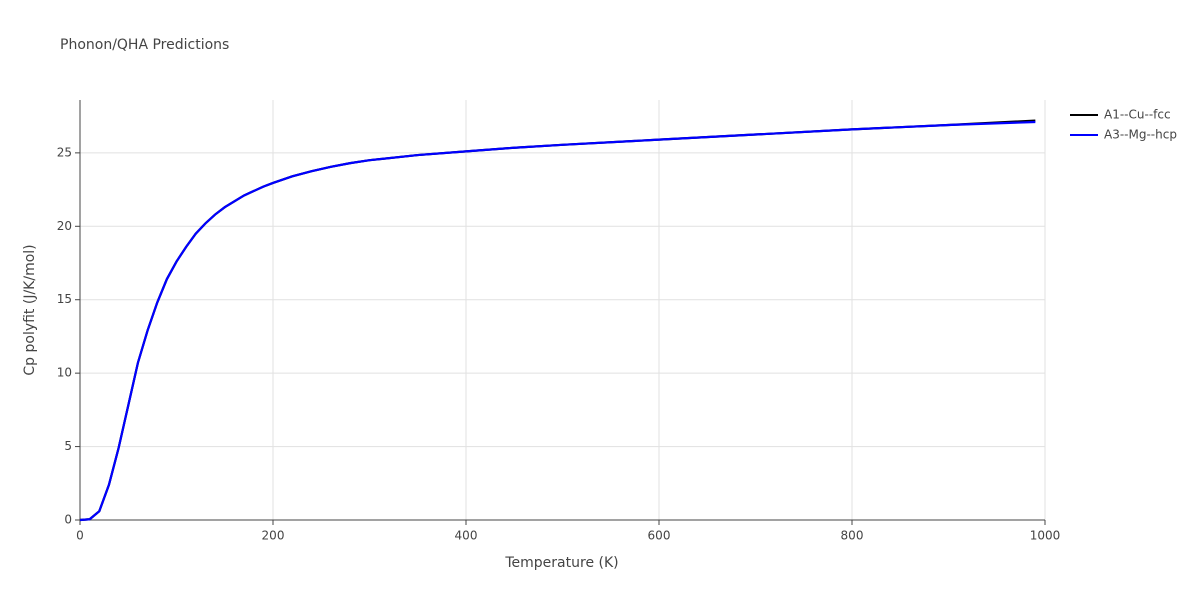 The image size is (1200, 604). Describe the element at coordinates (64, 373) in the screenshot. I see `y-tick-label: 10` at that location.